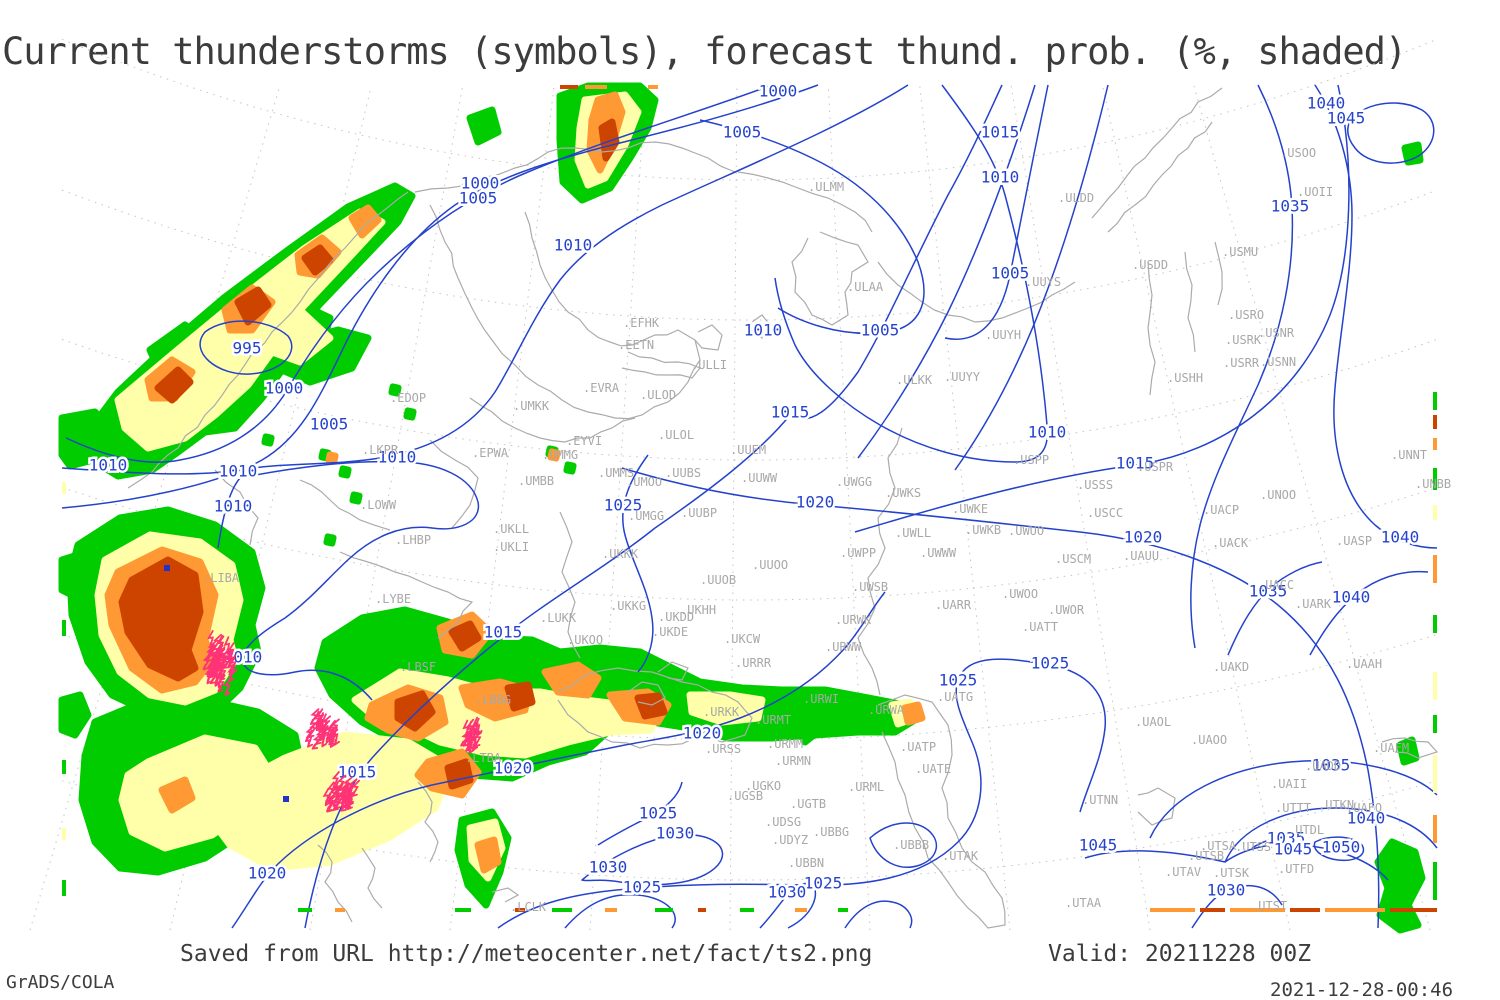 Image resolution: width=1500 pixels, height=1000 pixels. Describe the element at coordinates (1043, 282) in the screenshot. I see `station-label: .UUYS` at that location.